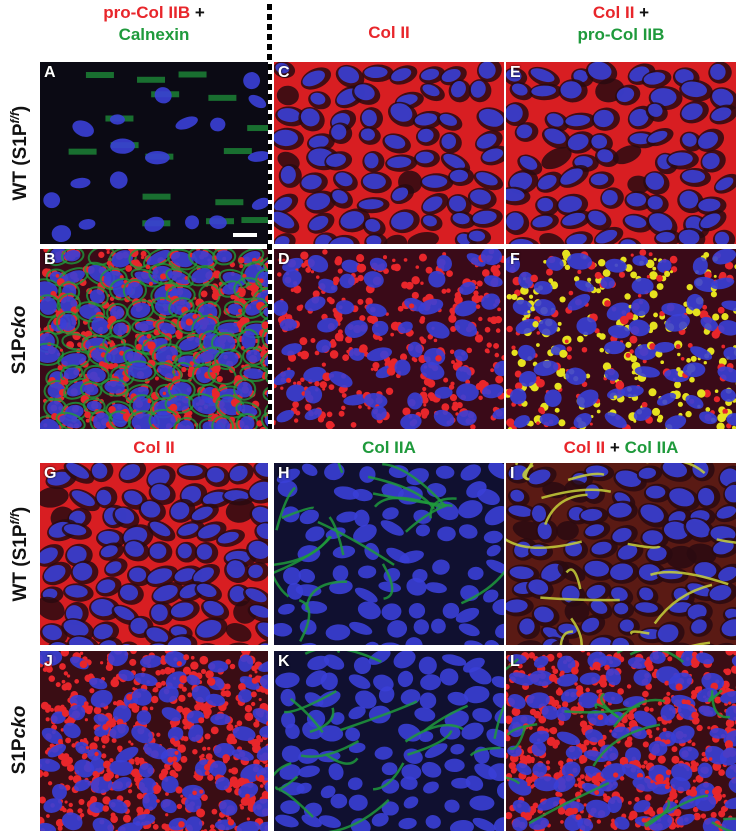 The image size is (740, 836). I want to click on panel-k: K, so click(389, 741).